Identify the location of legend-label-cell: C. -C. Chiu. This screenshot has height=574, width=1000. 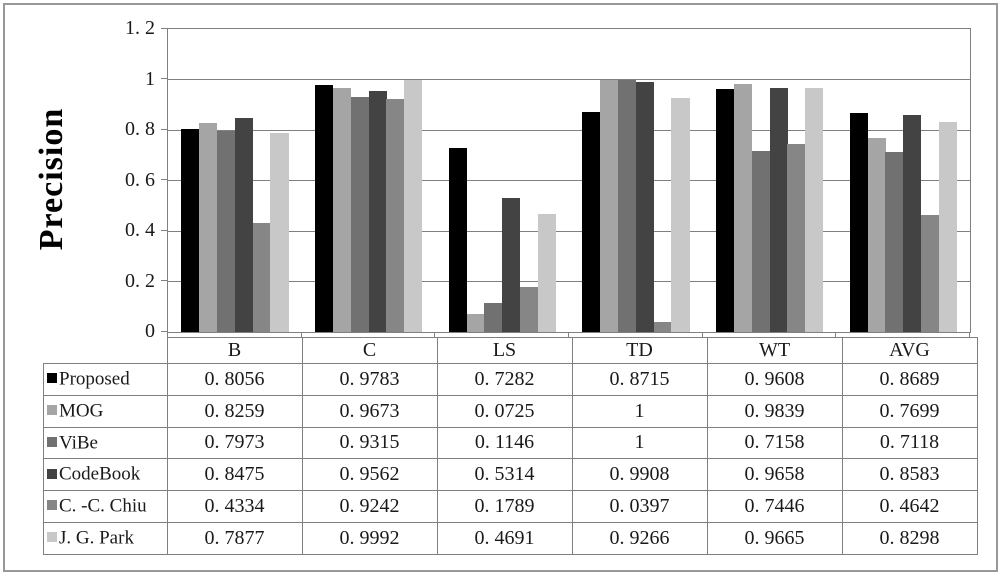
(105, 506).